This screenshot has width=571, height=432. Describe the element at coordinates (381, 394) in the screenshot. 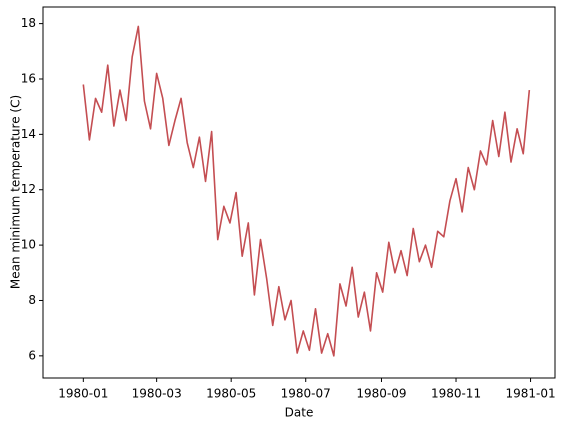

I see `x-tick-label: 1980-09` at that location.